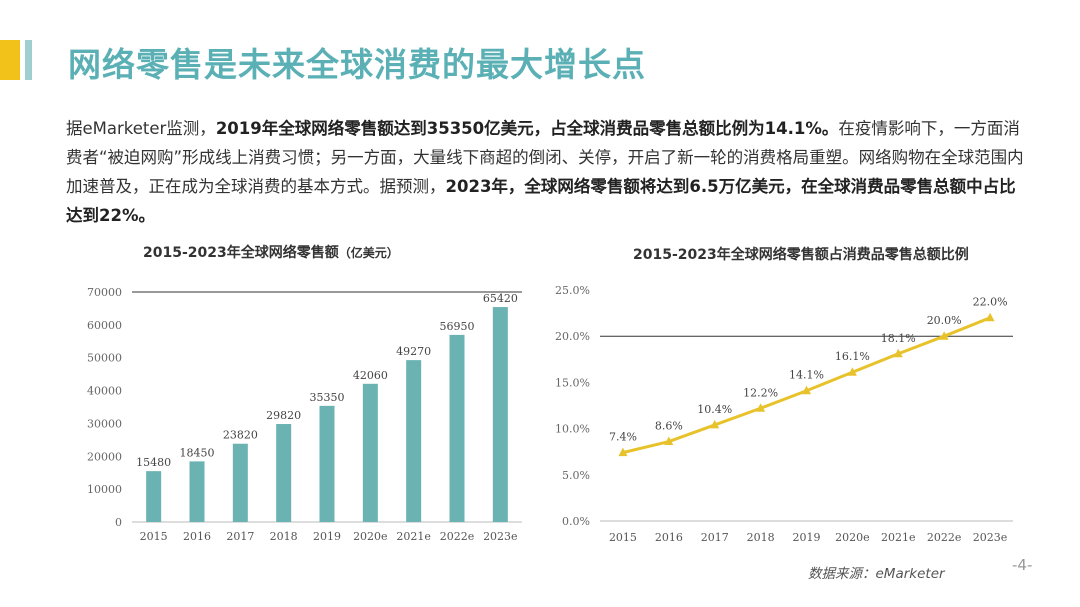 This screenshot has width=1080, height=607. Describe the element at coordinates (283, 415) in the screenshot. I see `bar-data-label: 29820` at that location.